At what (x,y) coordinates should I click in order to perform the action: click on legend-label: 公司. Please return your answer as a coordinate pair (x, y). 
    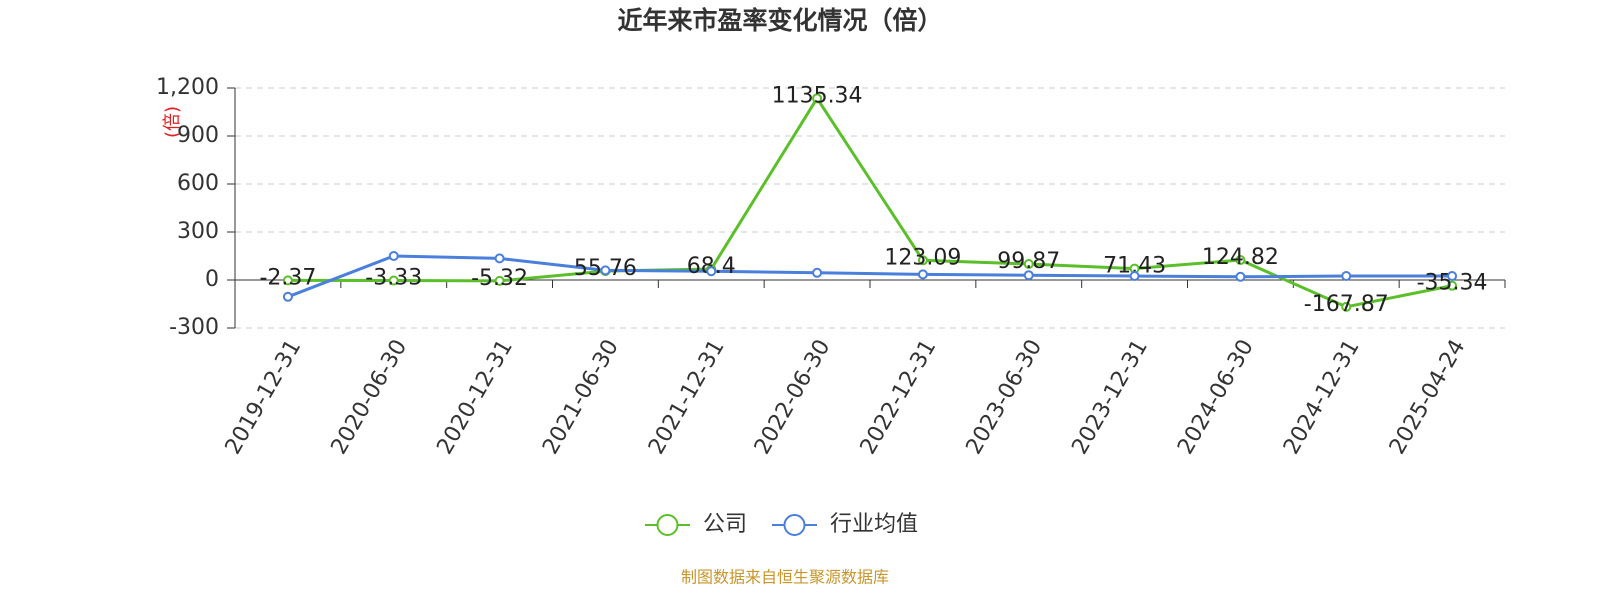
    Looking at the image, I should click on (725, 524).